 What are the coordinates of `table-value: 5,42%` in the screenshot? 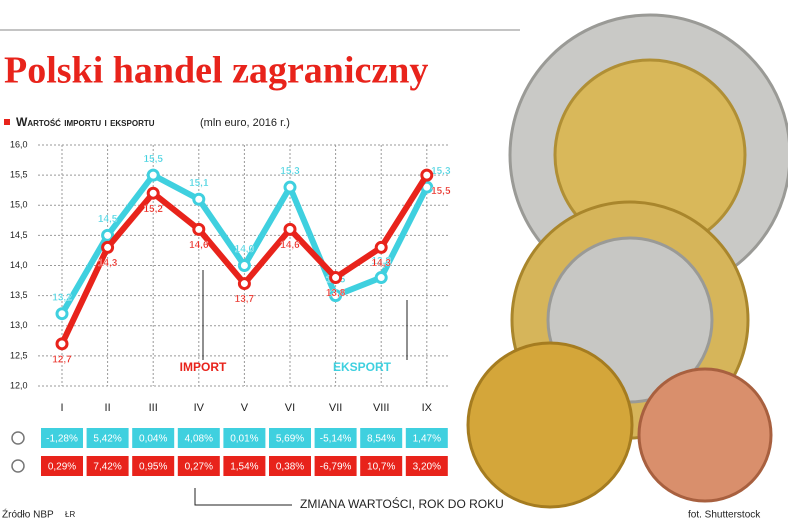 It's located at (107, 439).